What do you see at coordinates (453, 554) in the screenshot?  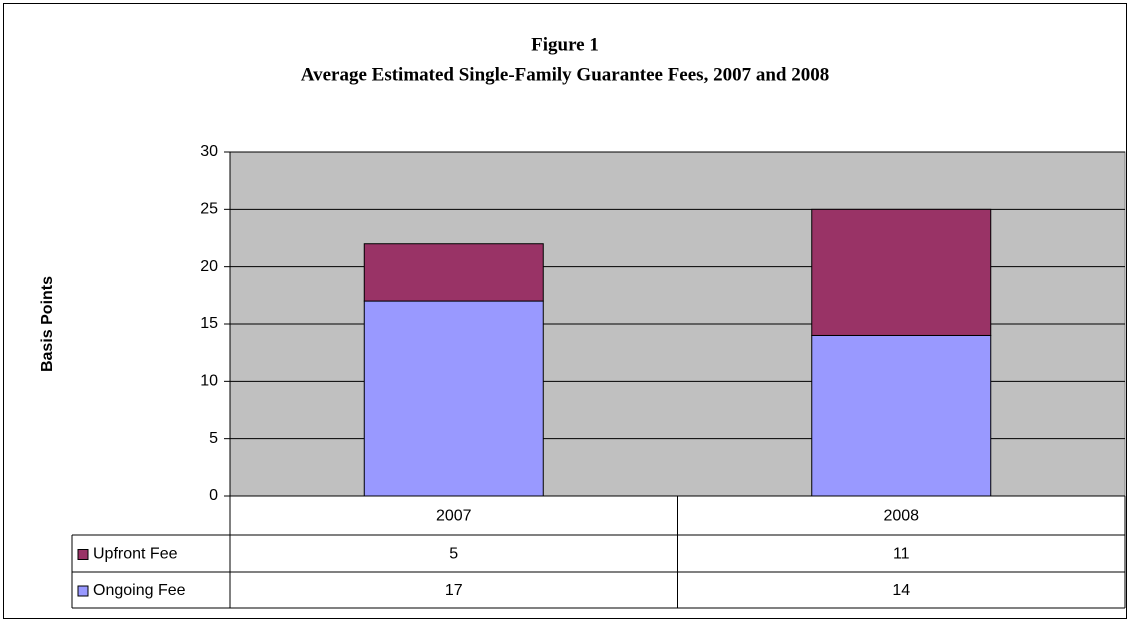 I see `table-value: 5` at bounding box center [453, 554].